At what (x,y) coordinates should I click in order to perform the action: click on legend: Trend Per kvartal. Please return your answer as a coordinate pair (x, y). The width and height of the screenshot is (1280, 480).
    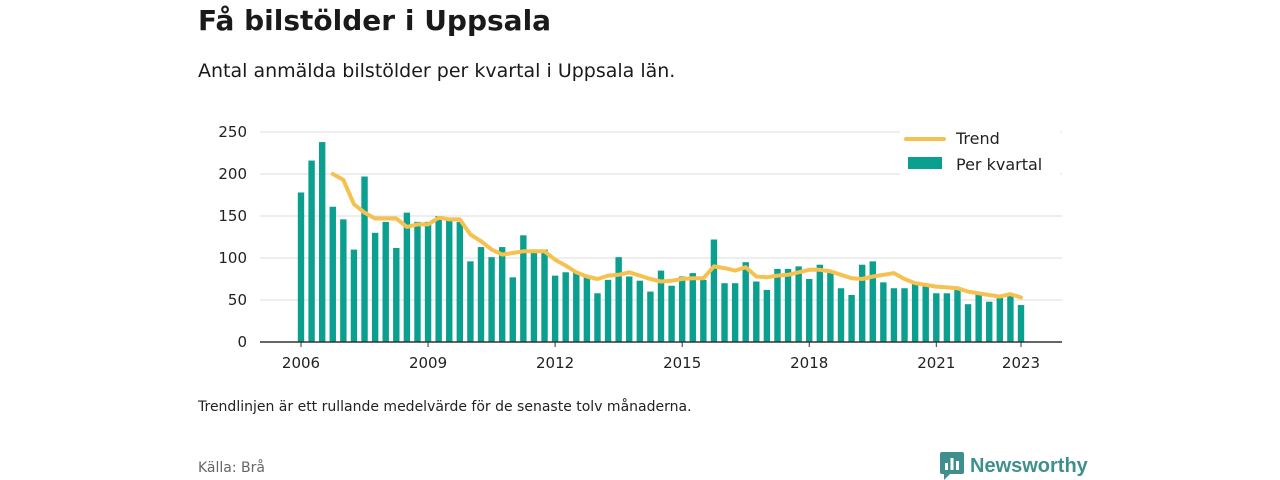
    Looking at the image, I should click on (980, 152).